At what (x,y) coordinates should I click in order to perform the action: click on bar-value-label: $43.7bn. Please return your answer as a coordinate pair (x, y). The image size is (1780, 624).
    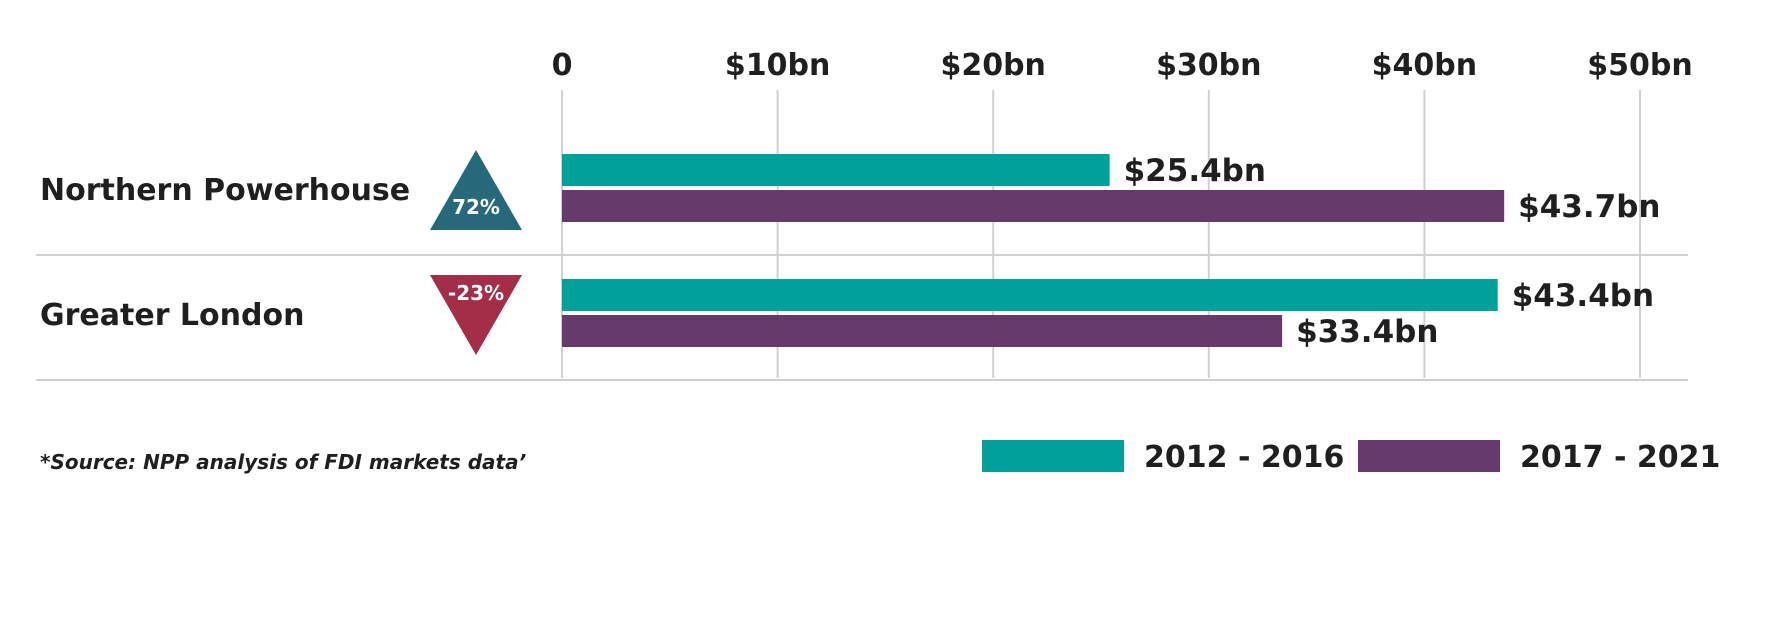
    Looking at the image, I should click on (1589, 207).